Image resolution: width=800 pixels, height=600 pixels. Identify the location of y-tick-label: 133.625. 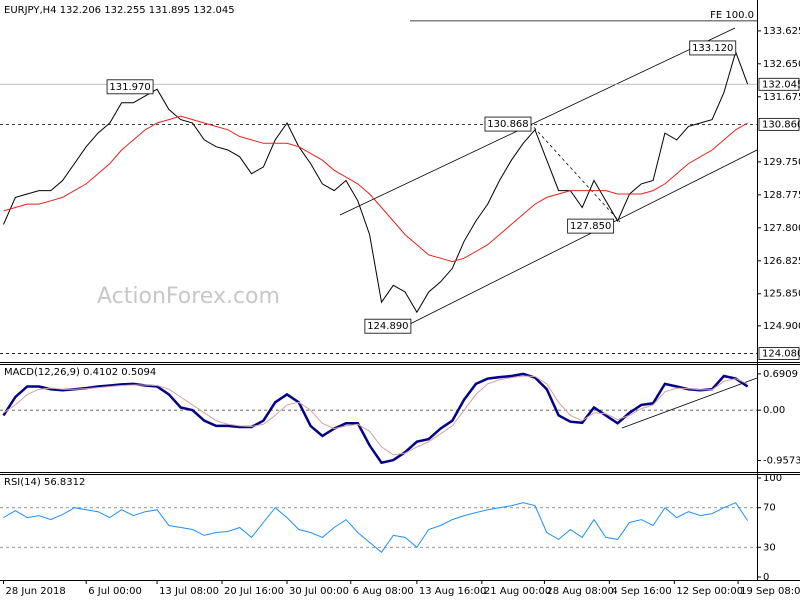
(781, 31).